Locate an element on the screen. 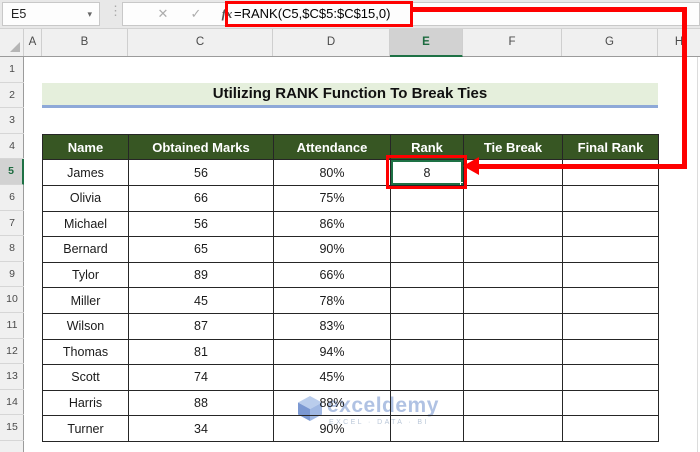 Image resolution: width=700 pixels, height=452 pixels. header-final-rank: Final Rank is located at coordinates (610, 147).